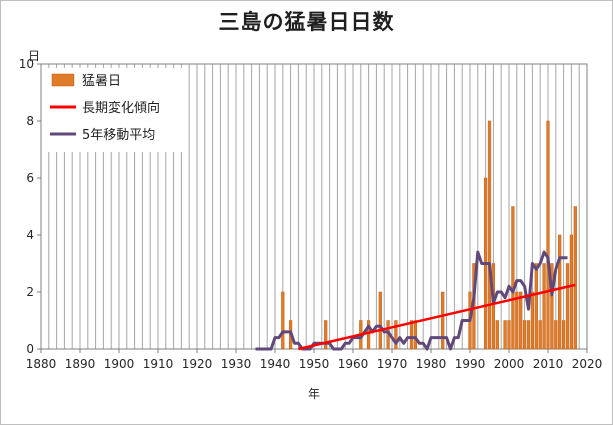 Image resolution: width=613 pixels, height=425 pixels. What do you see at coordinates (80, 364) in the screenshot?
I see `x-tick-label: 1890` at bounding box center [80, 364].